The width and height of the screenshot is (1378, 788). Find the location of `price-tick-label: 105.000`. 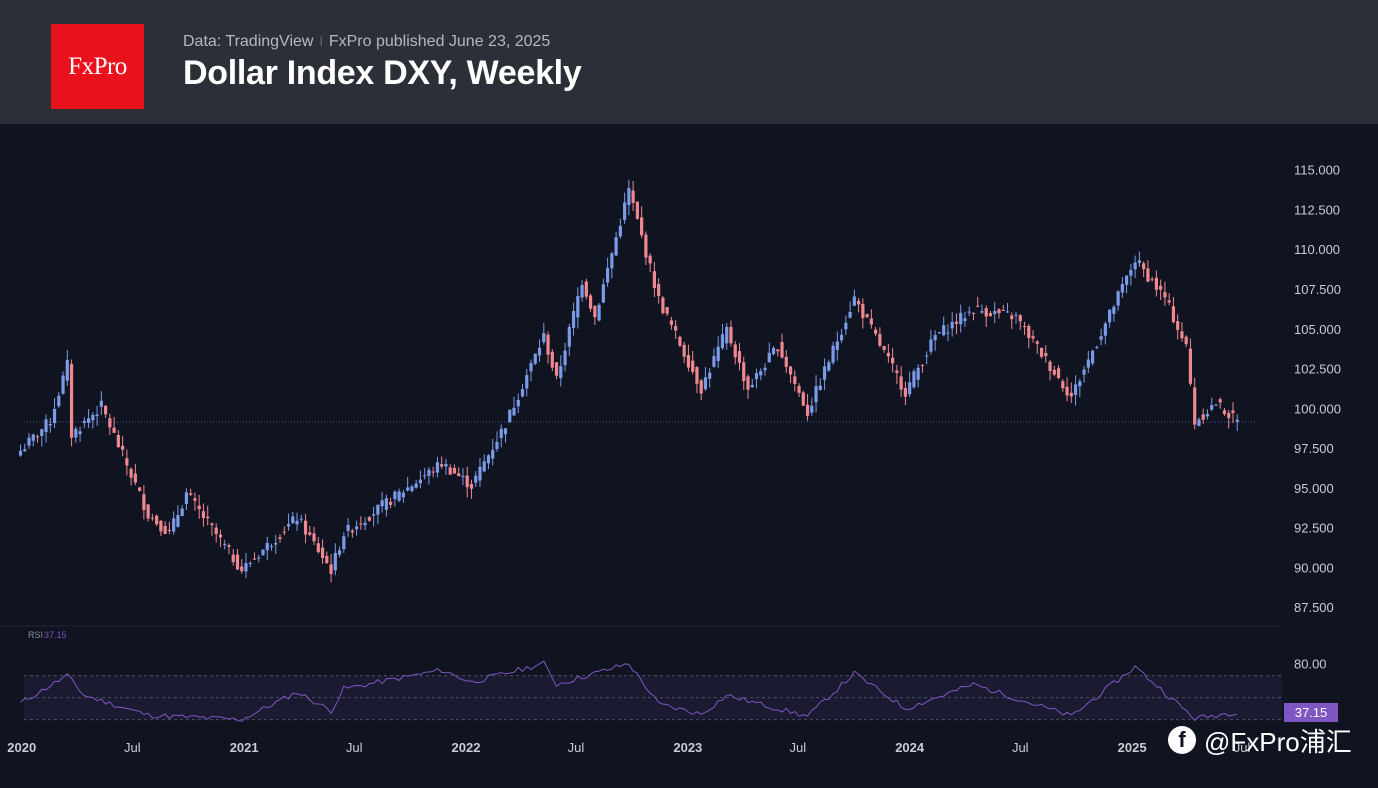

price-tick-label: 105.000 is located at coordinates (1317, 329).